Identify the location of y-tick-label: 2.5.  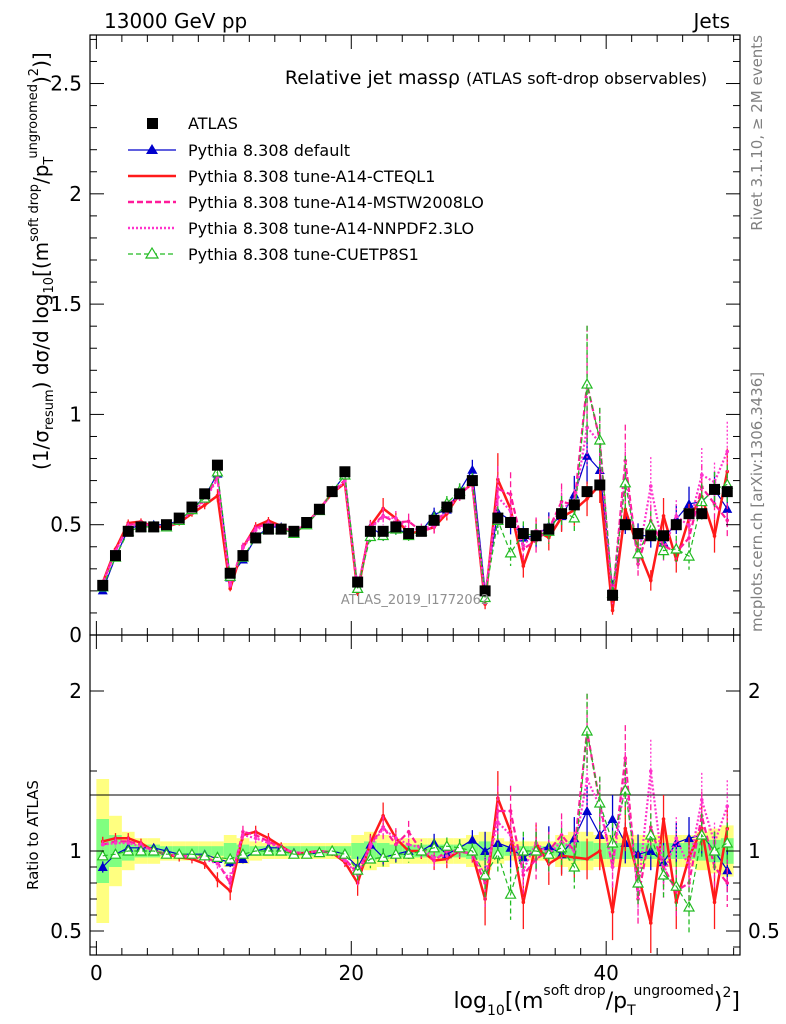
(66, 84).